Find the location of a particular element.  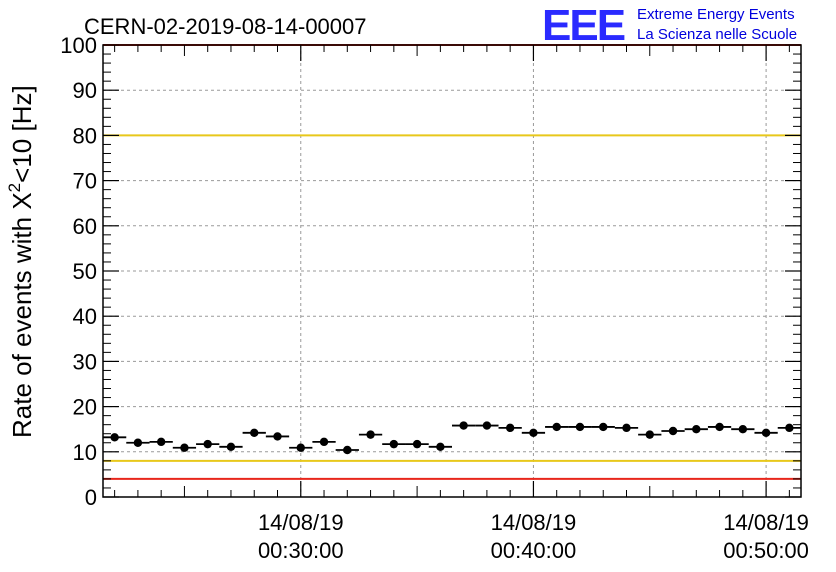

y-tick-label: 50 is located at coordinates (85, 271).